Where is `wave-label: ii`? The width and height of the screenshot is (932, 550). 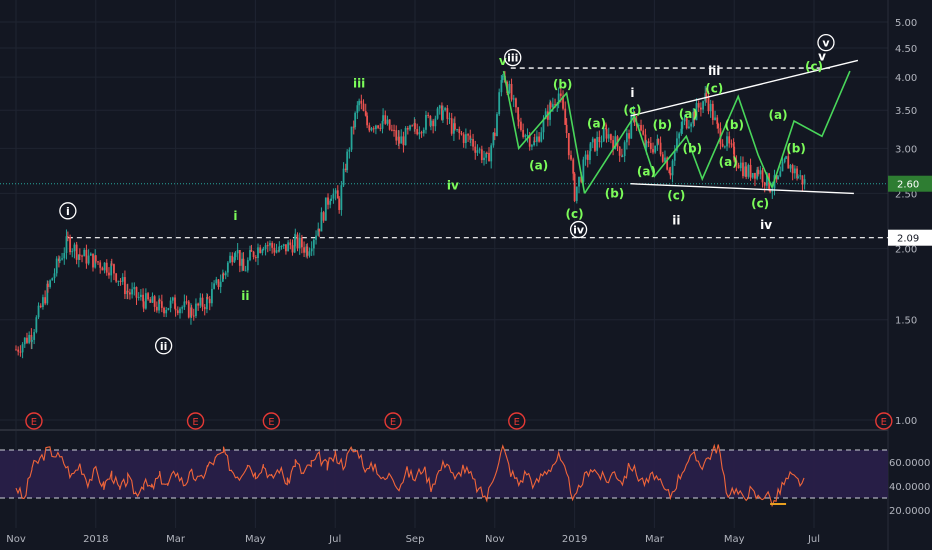 wave-label: ii is located at coordinates (245, 296).